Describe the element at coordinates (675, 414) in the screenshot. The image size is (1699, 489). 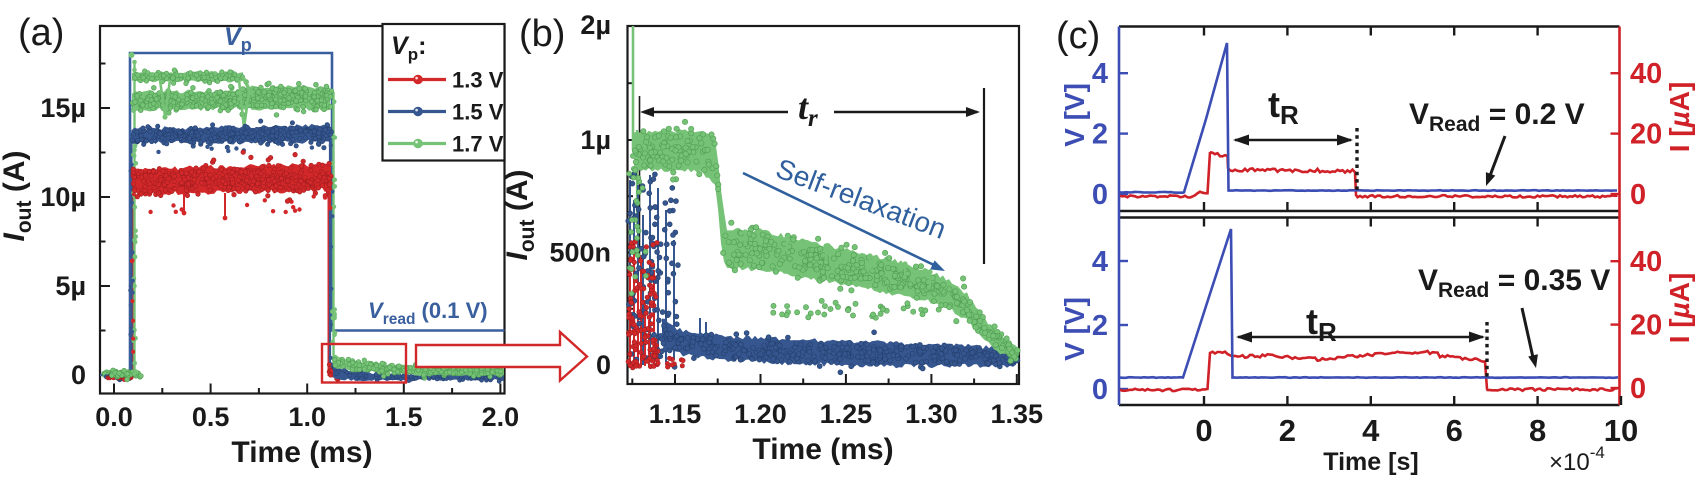
I see `svg-text: 1.15` at that location.